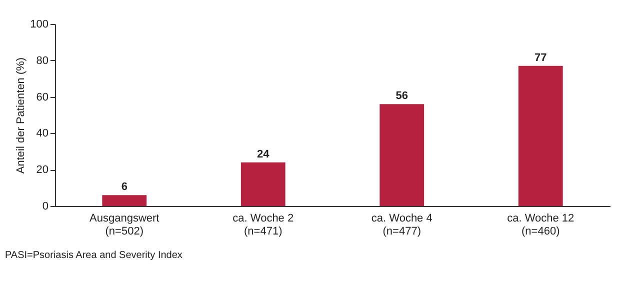 The image size is (620, 296). I want to click on data-label: 24, so click(263, 154).